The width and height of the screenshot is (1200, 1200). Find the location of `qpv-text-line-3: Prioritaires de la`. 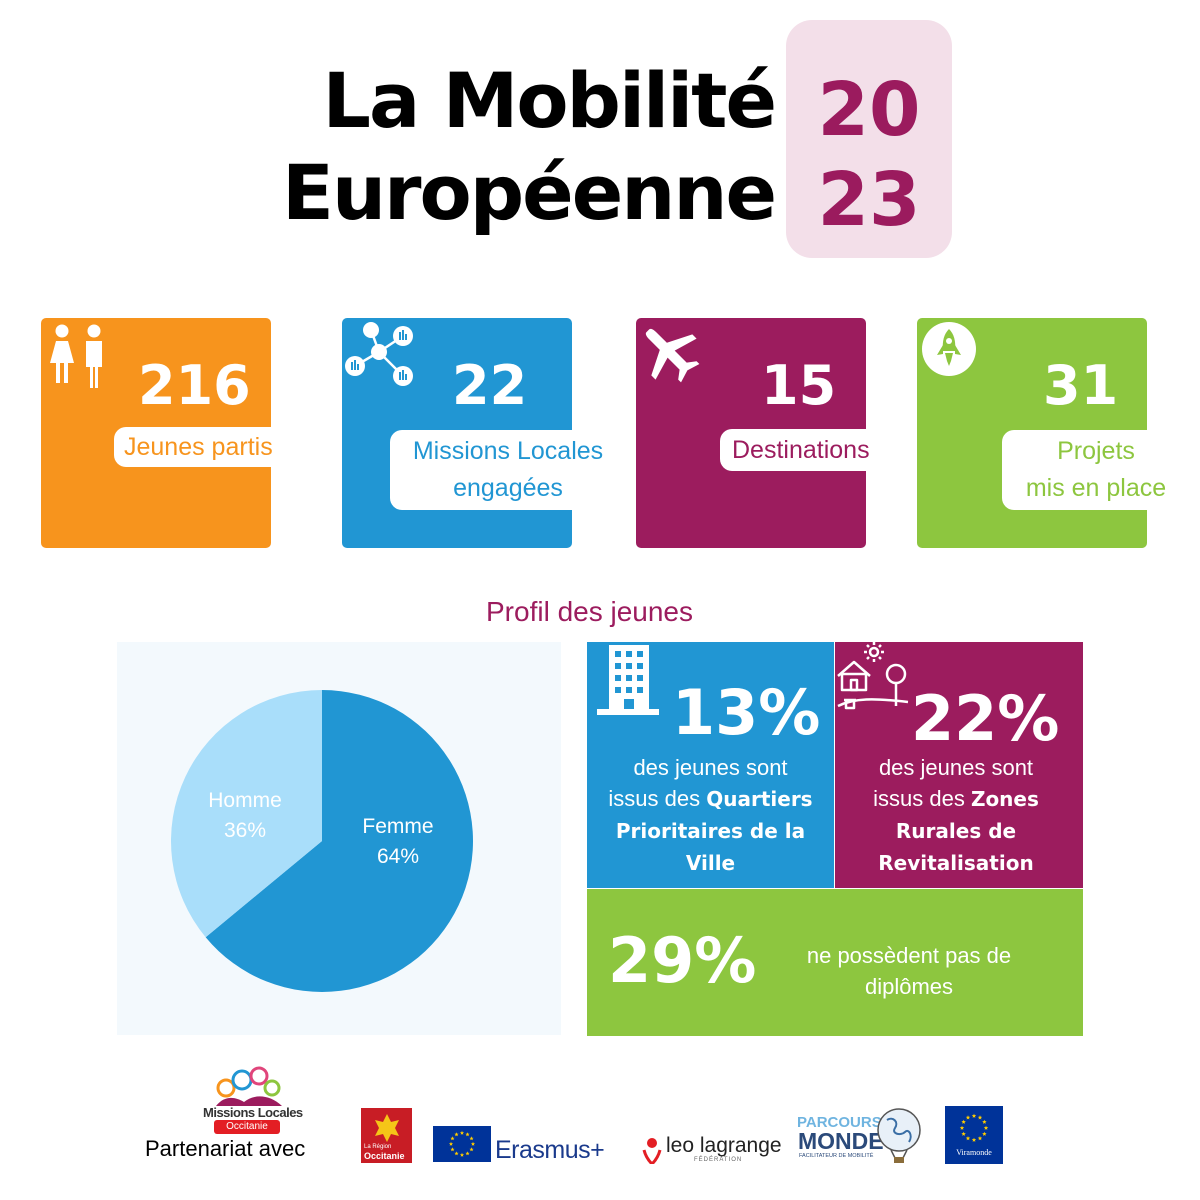

qpv-text-line-3: Prioritaires de la is located at coordinates (710, 831).